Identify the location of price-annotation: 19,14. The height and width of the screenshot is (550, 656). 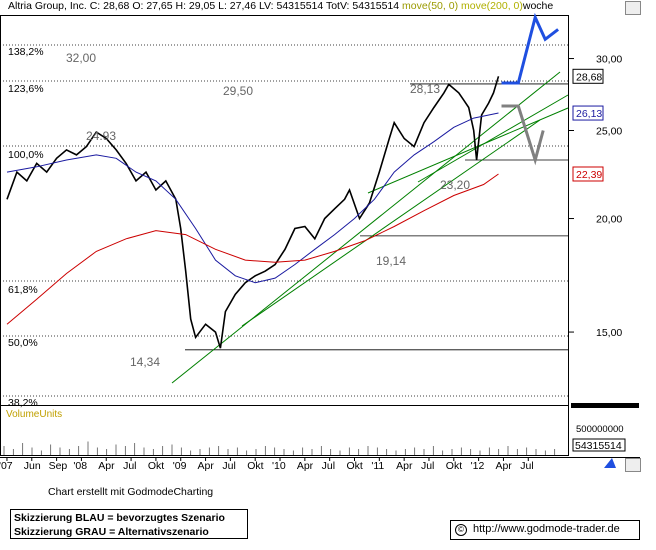
(391, 261).